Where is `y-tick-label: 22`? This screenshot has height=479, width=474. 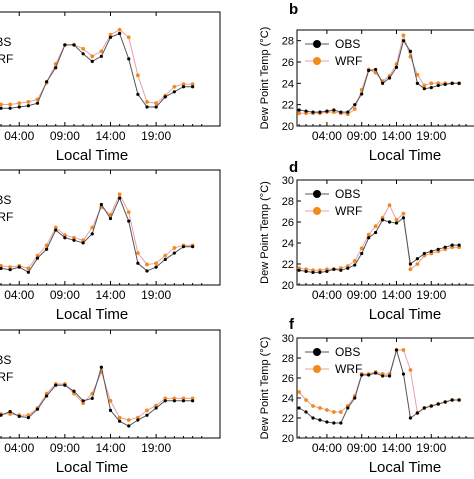
y-tick-label: 22 is located at coordinates (288, 106).